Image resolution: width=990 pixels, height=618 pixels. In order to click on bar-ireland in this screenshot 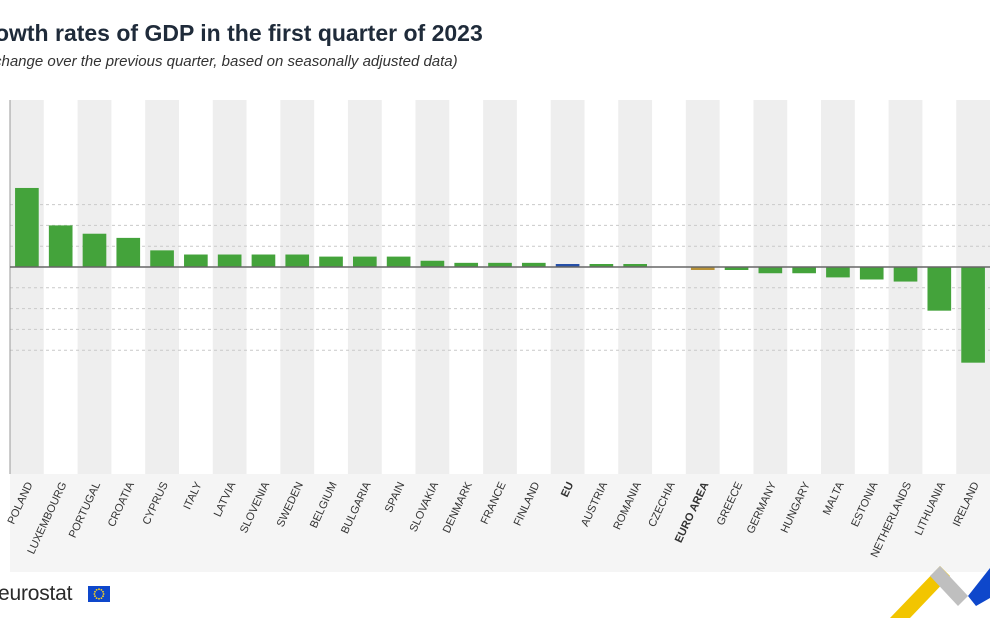, I will do `click(973, 315)`.